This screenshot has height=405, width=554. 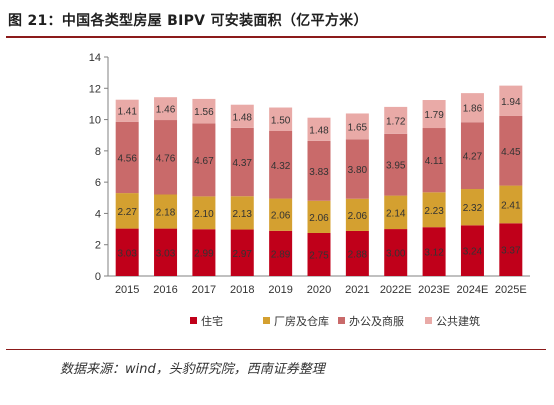 What do you see at coordinates (204, 290) in the screenshot?
I see `x-tick-label: 2017` at bounding box center [204, 290].